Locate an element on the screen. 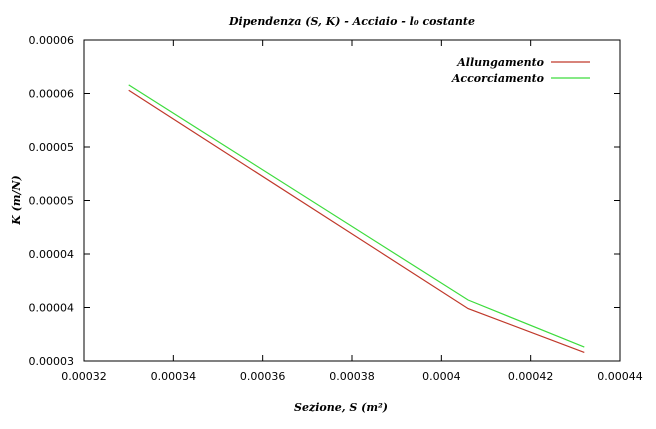 Image resolution: width=656 pixels, height=429 pixels. x-tick-label: 0.00034 is located at coordinates (174, 376).